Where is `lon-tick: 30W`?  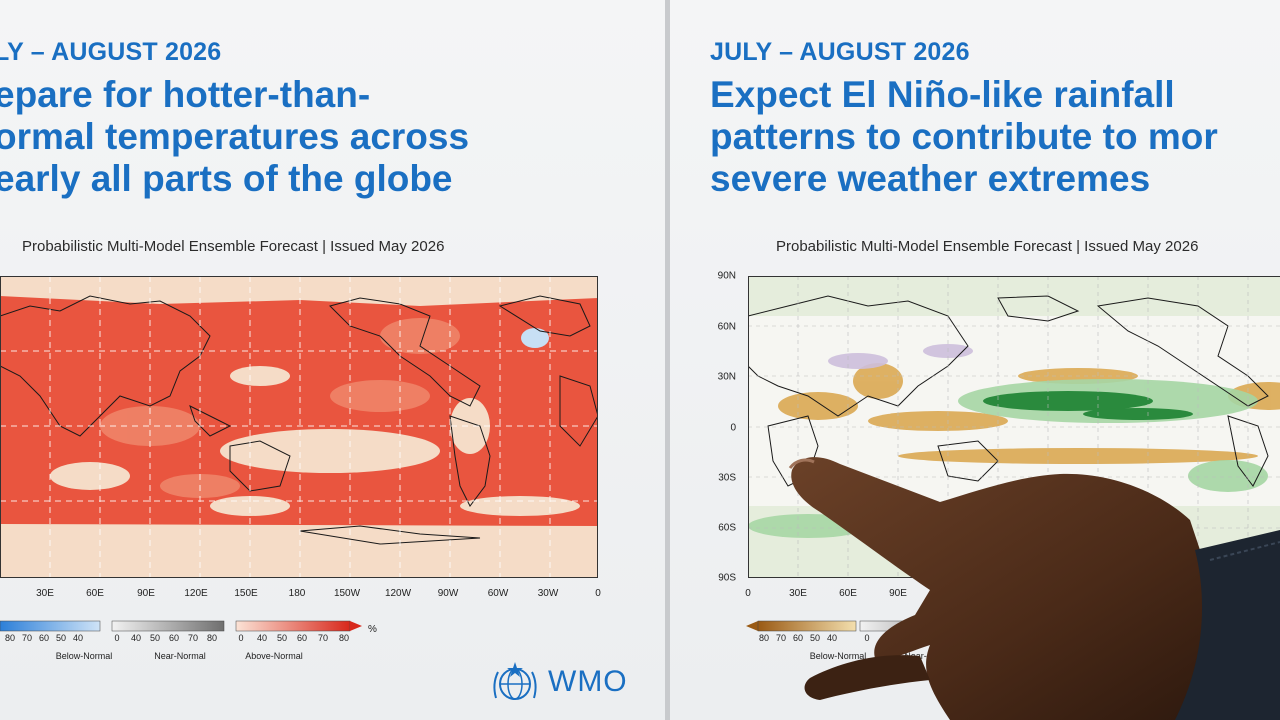 lon-tick: 30W is located at coordinates (548, 593).